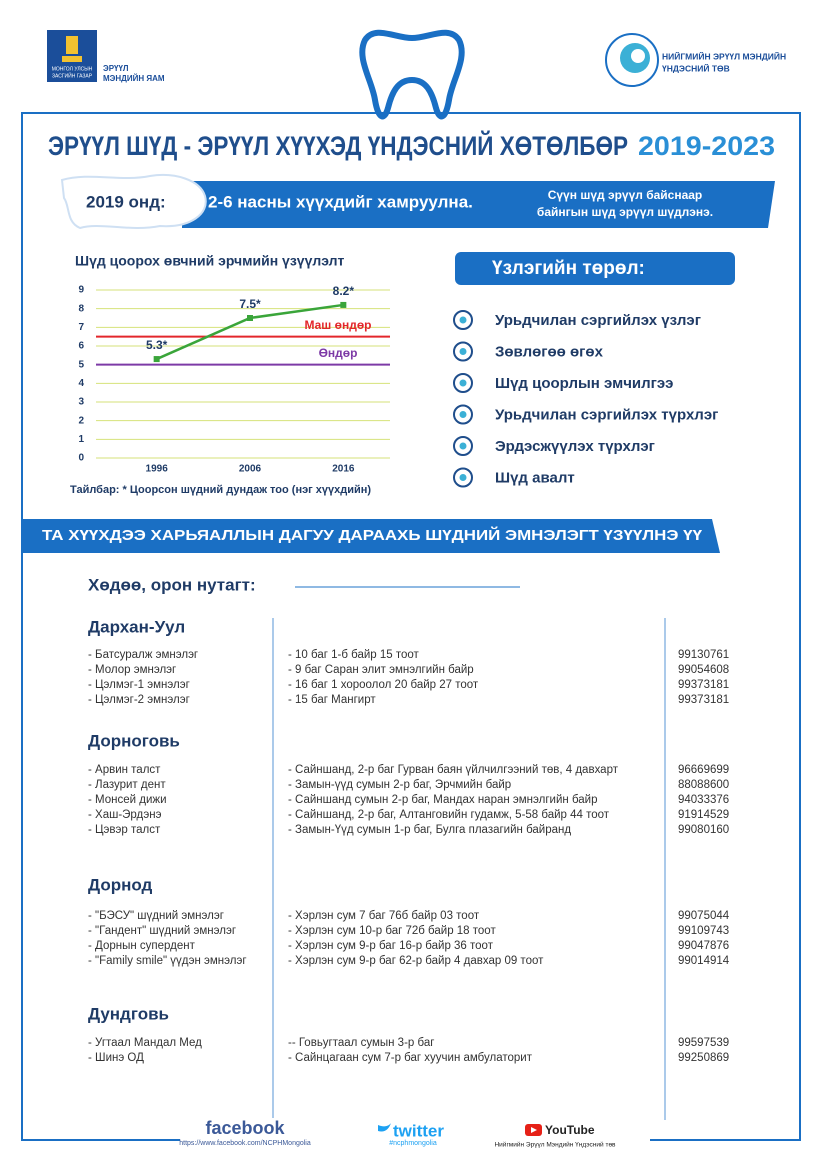 This screenshot has height=1167, width=825. I want to click on y-tick-label: 4, so click(81, 383).